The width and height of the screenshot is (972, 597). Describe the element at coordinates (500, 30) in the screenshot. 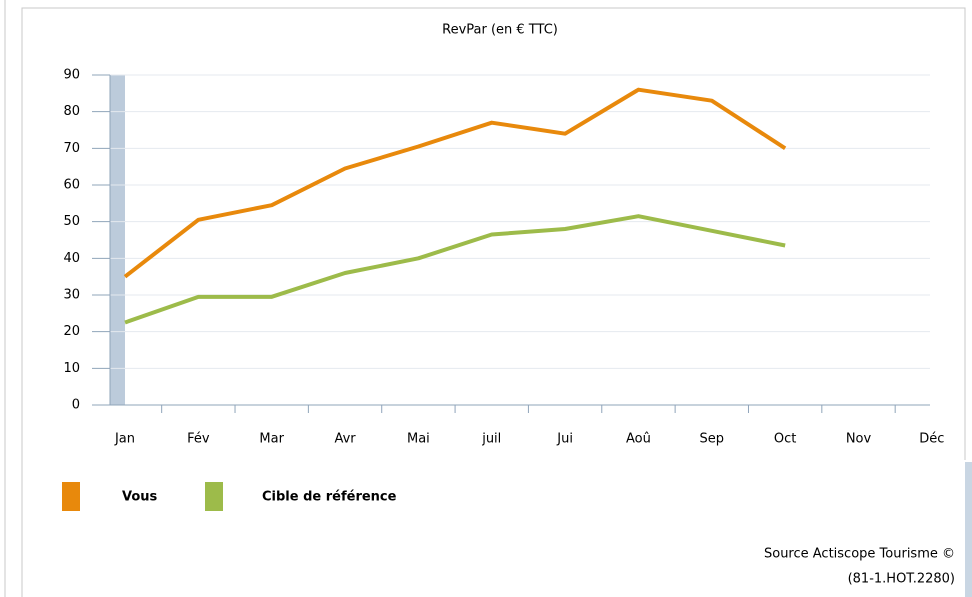

I see `chart-title: RevPar (en € TTC)` at that location.